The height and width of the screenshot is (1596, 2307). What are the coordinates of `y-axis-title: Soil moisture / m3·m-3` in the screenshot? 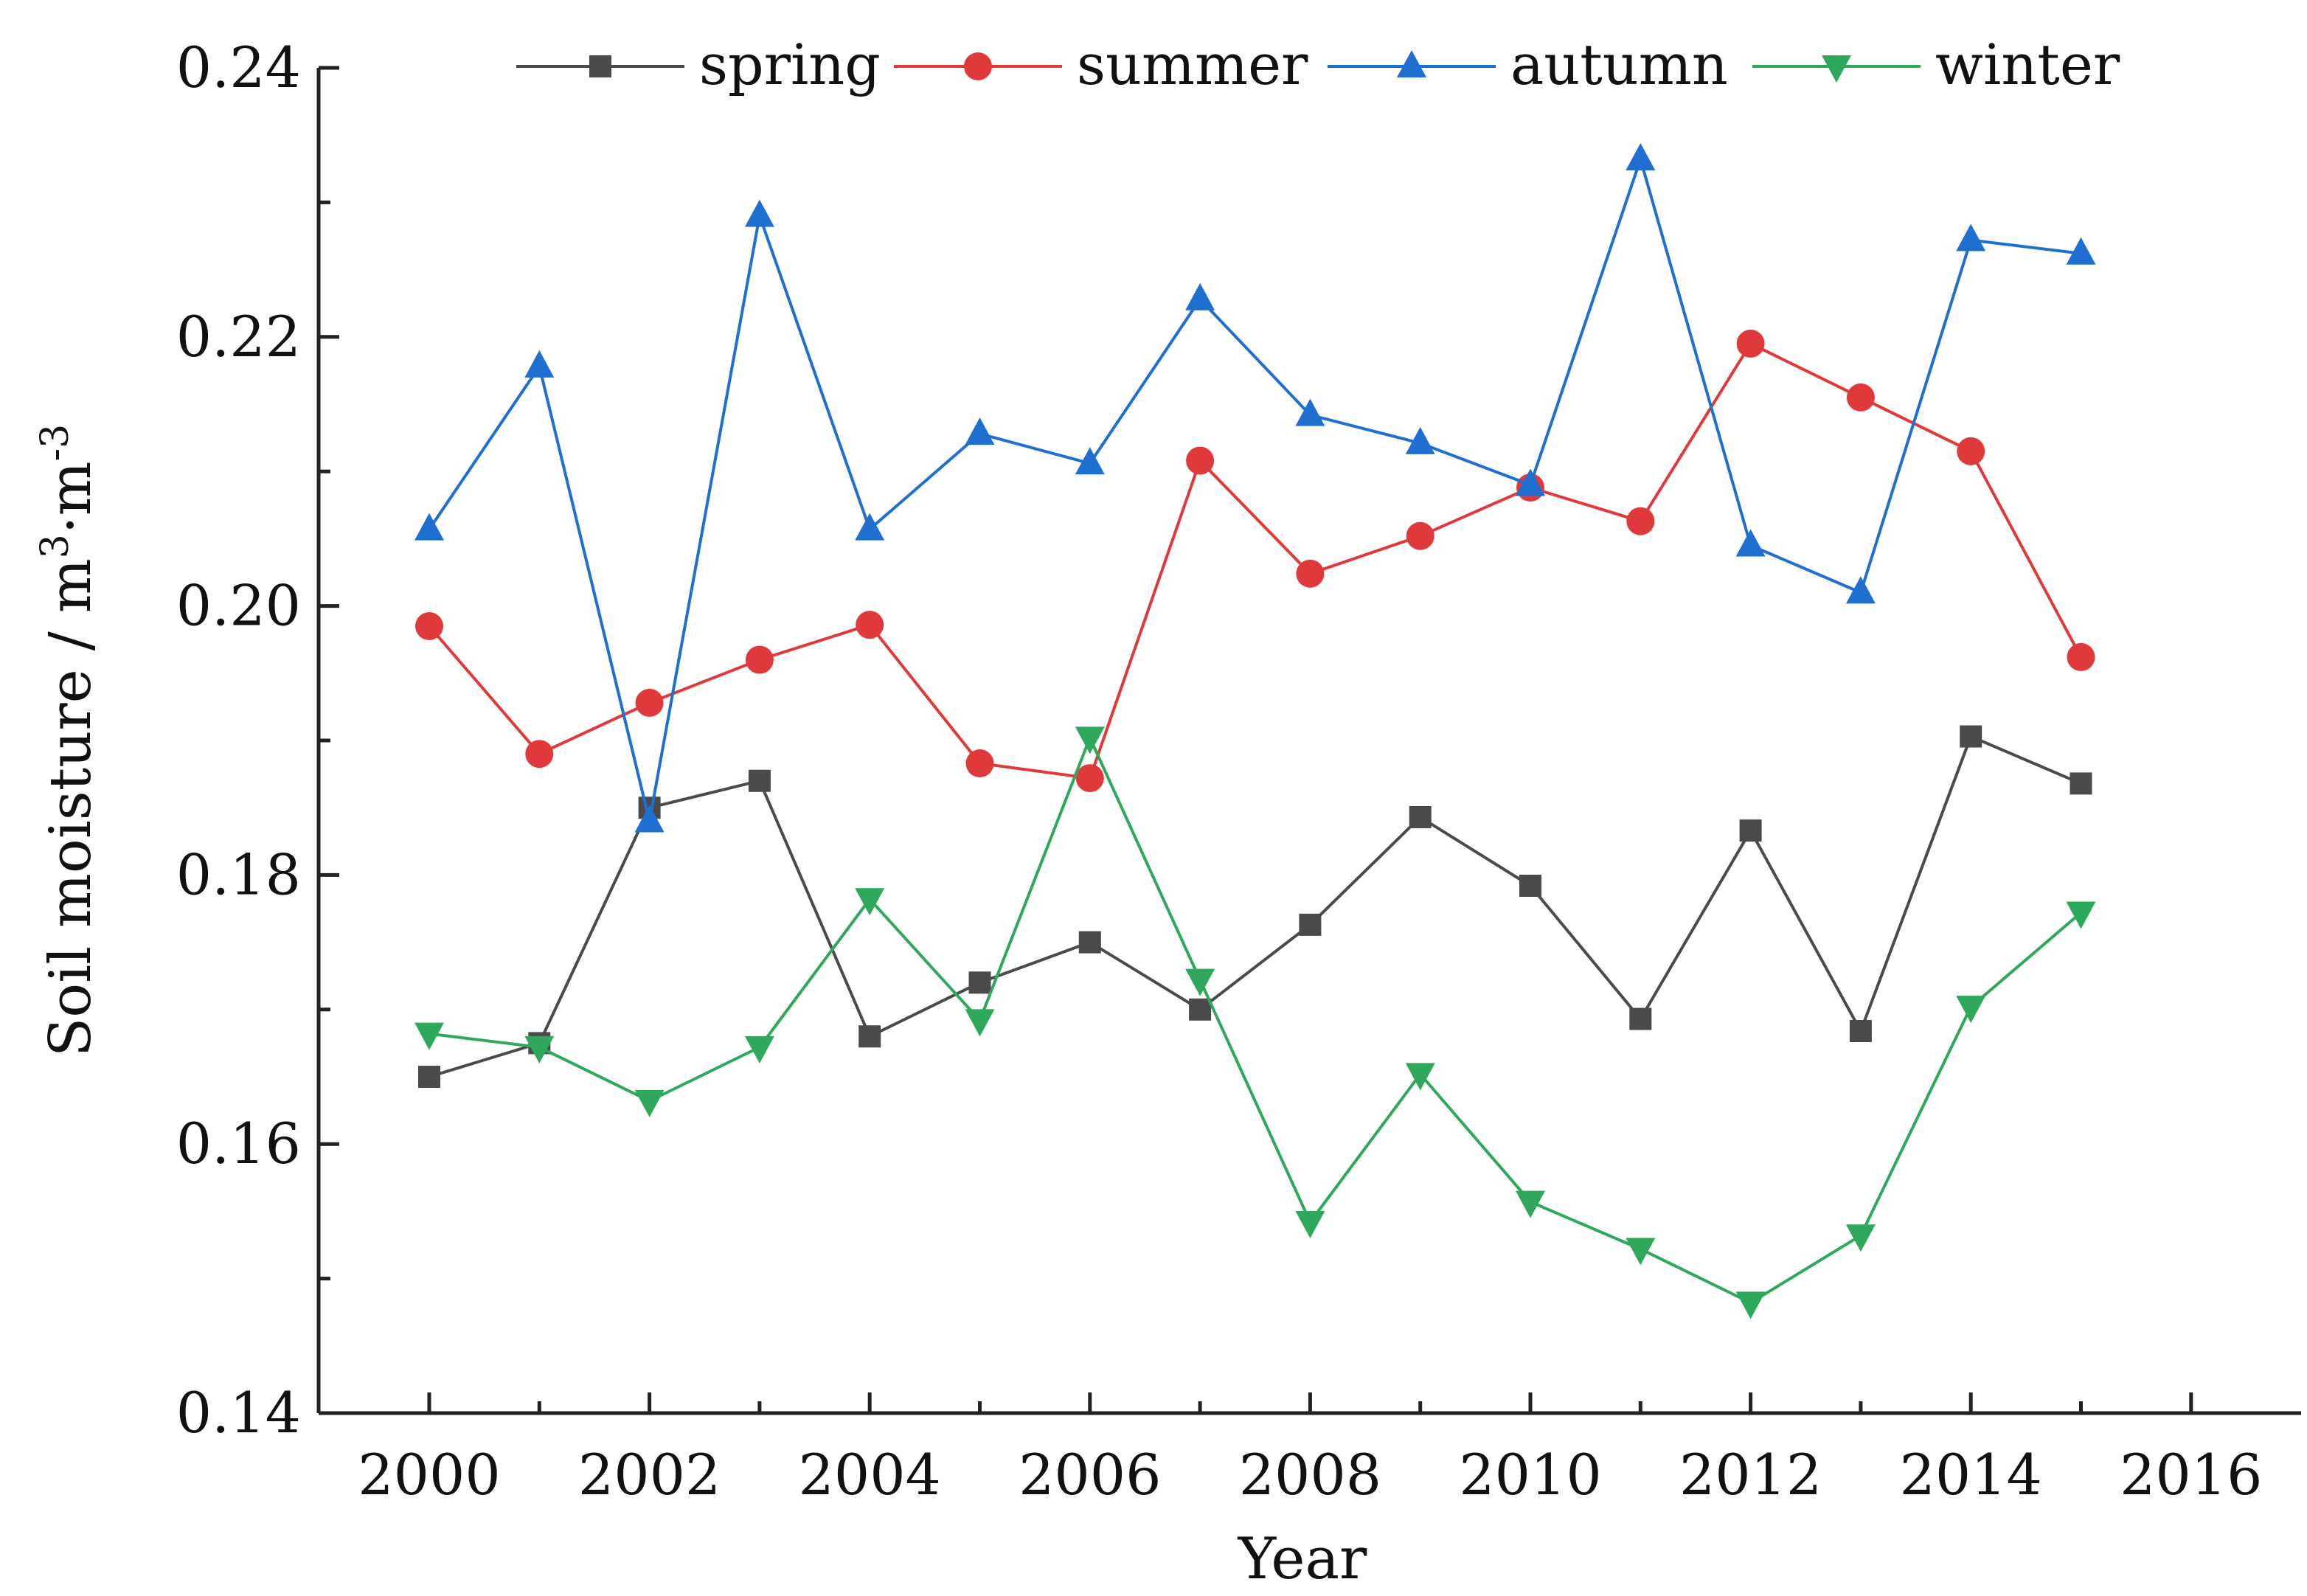 It's located at (68, 740).